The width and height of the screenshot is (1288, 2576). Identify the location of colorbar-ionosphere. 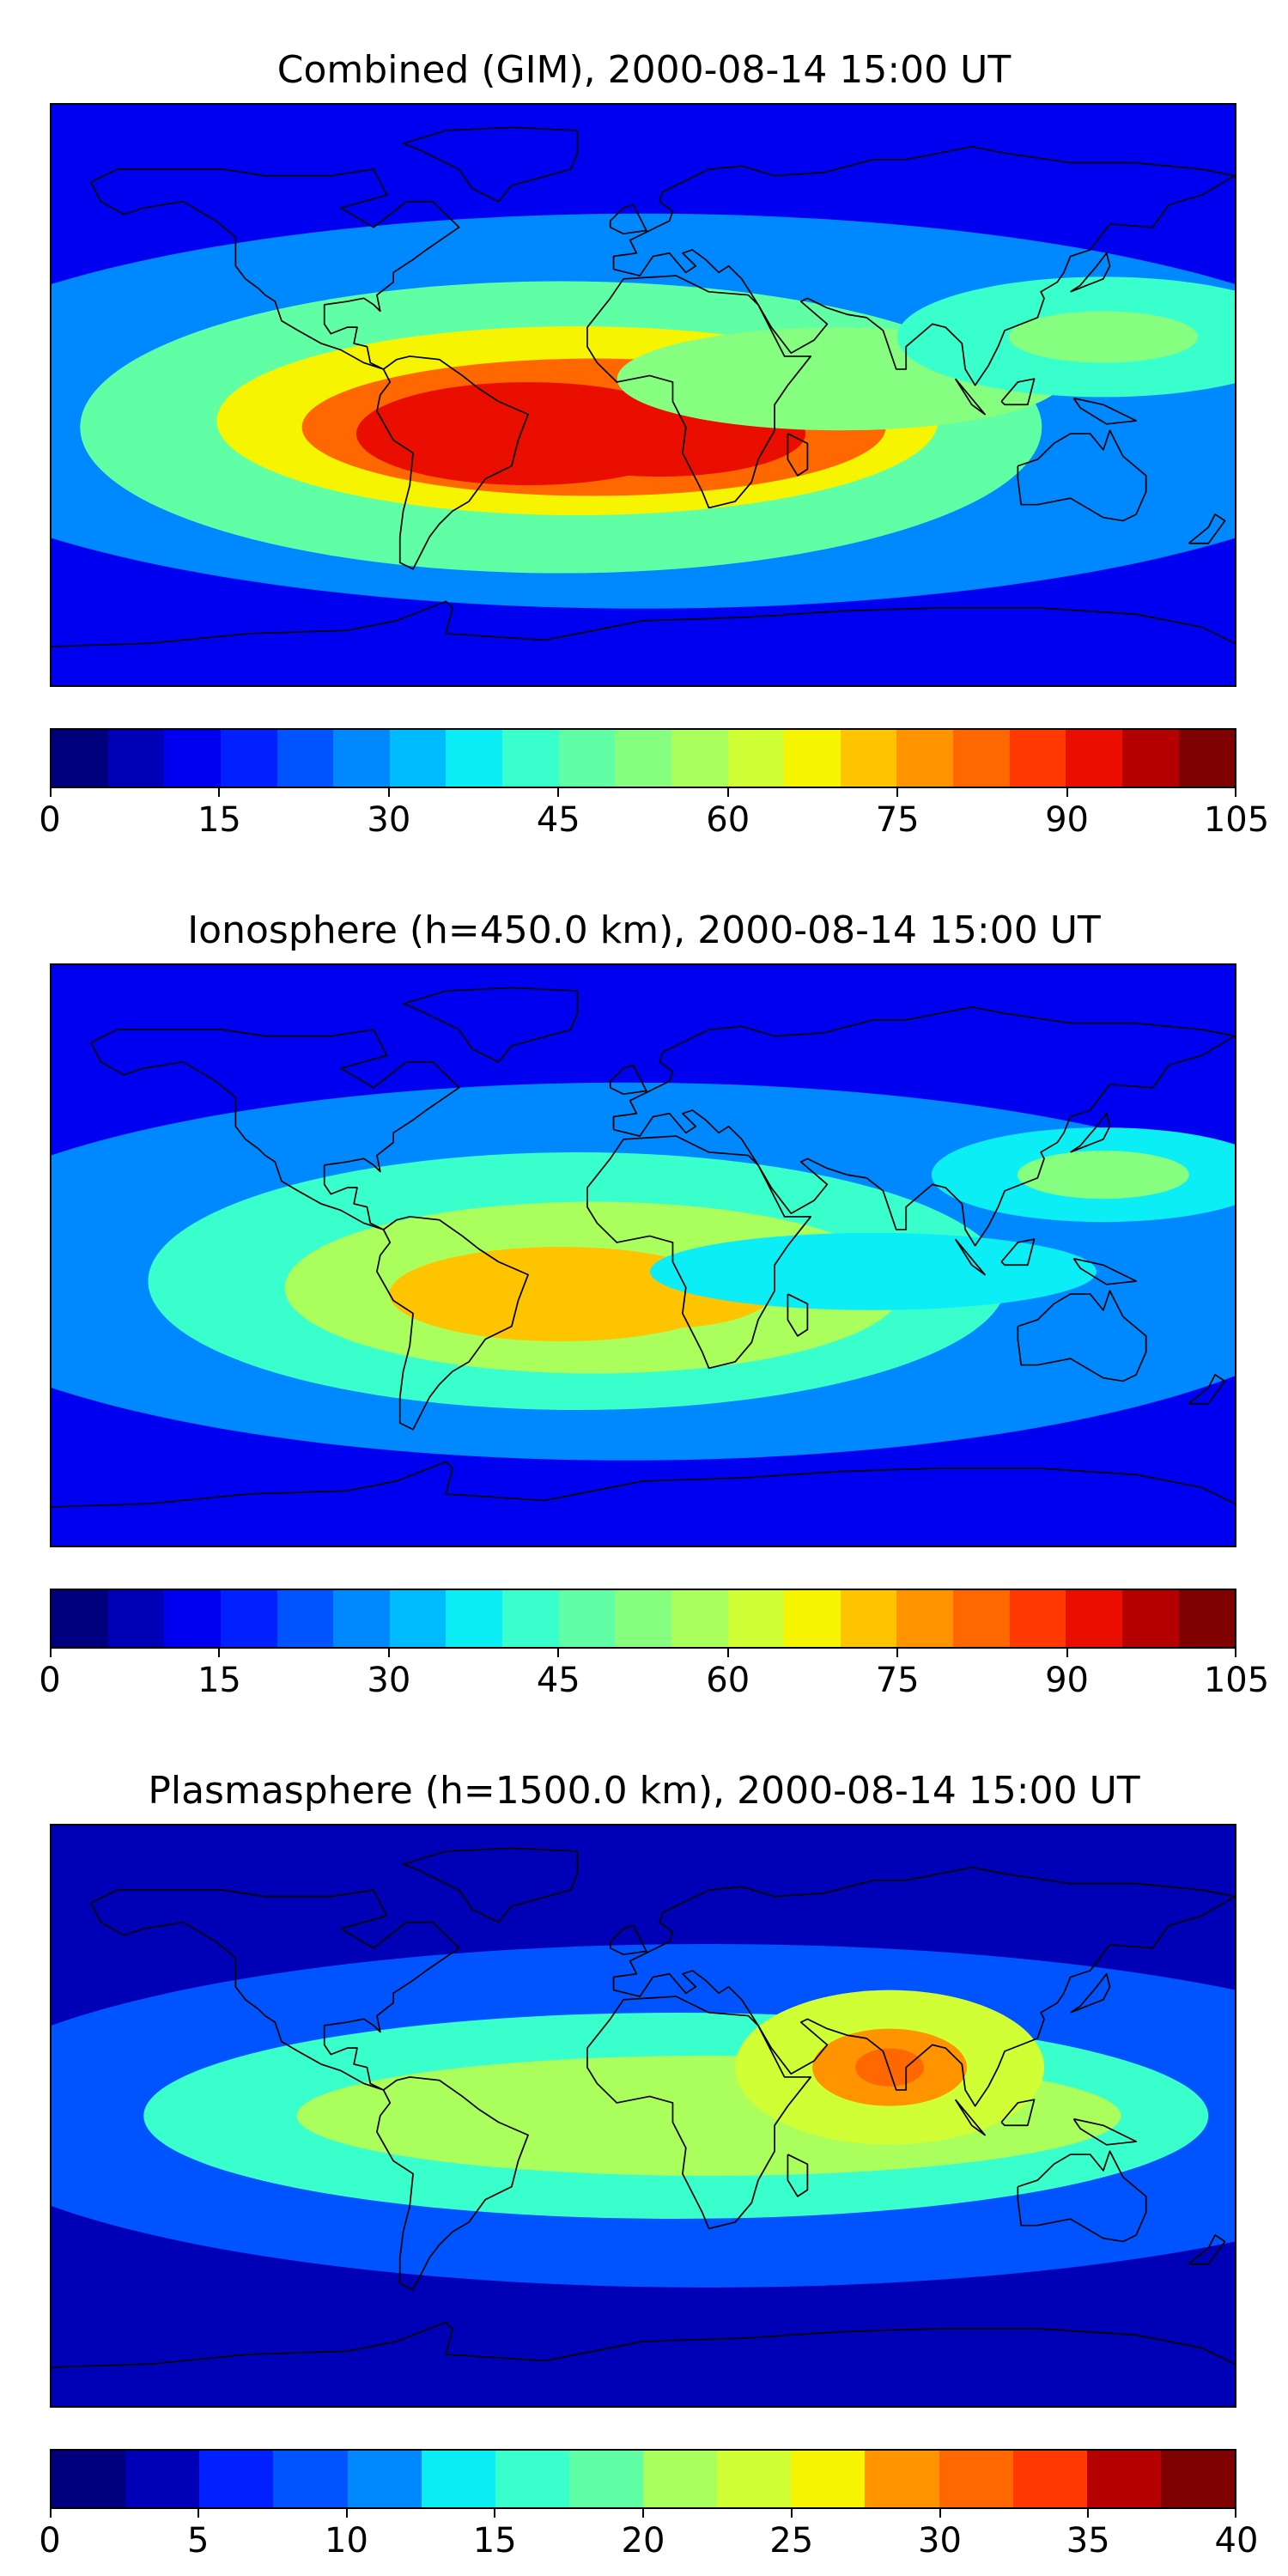
(643, 1619).